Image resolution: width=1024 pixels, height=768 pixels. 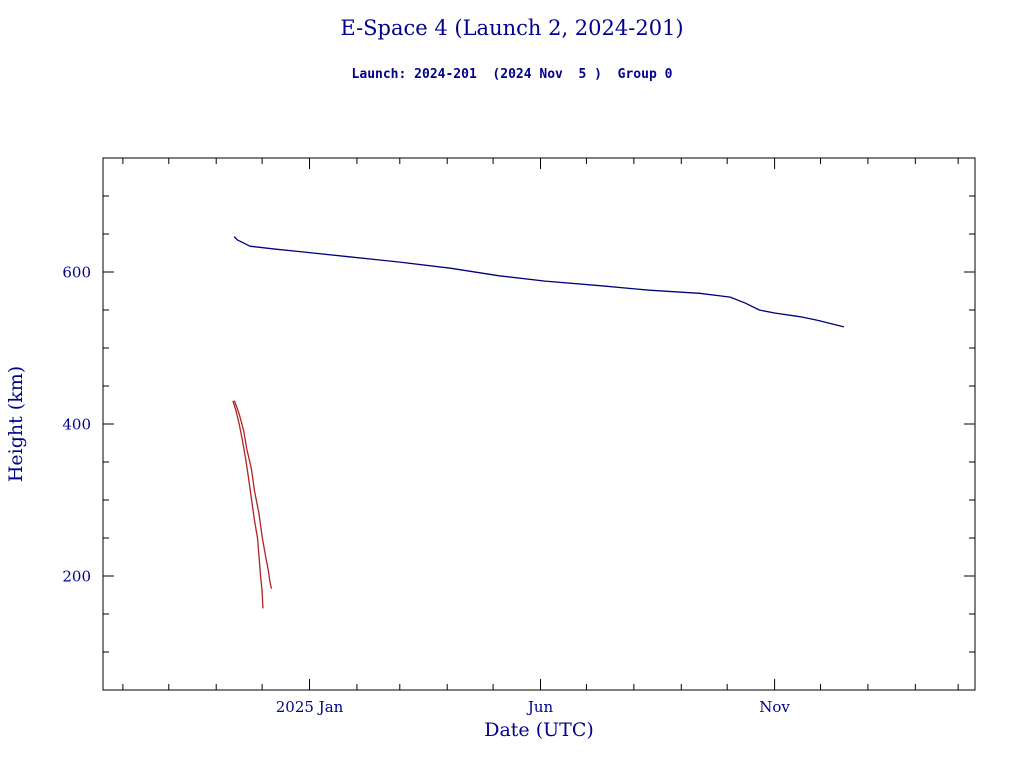 I want to click on y-tick-label: 200, so click(x=76, y=577).